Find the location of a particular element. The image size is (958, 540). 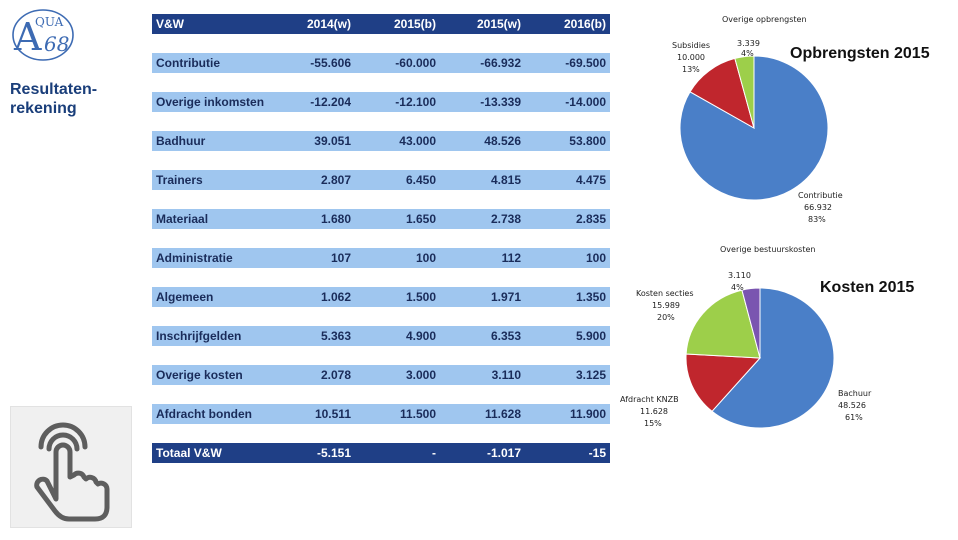

pie-title: Opbrengsten 2015 is located at coordinates (860, 53).